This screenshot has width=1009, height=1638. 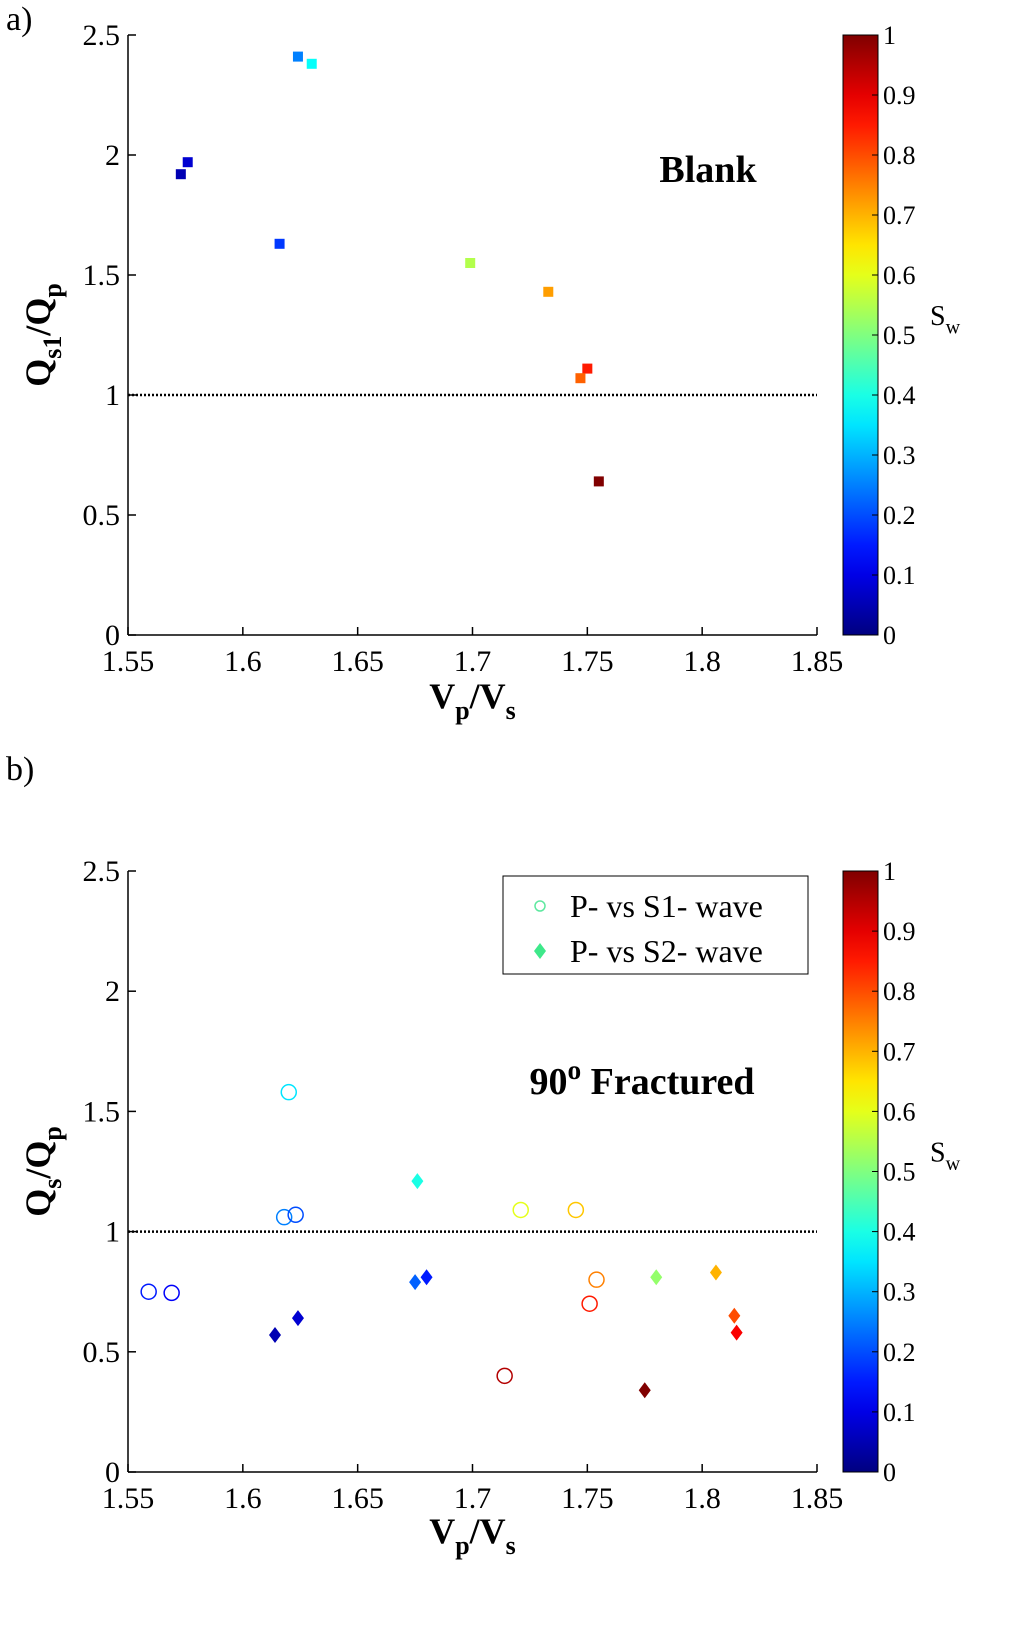 I want to click on annotation-part: Blank, so click(x=708, y=170).